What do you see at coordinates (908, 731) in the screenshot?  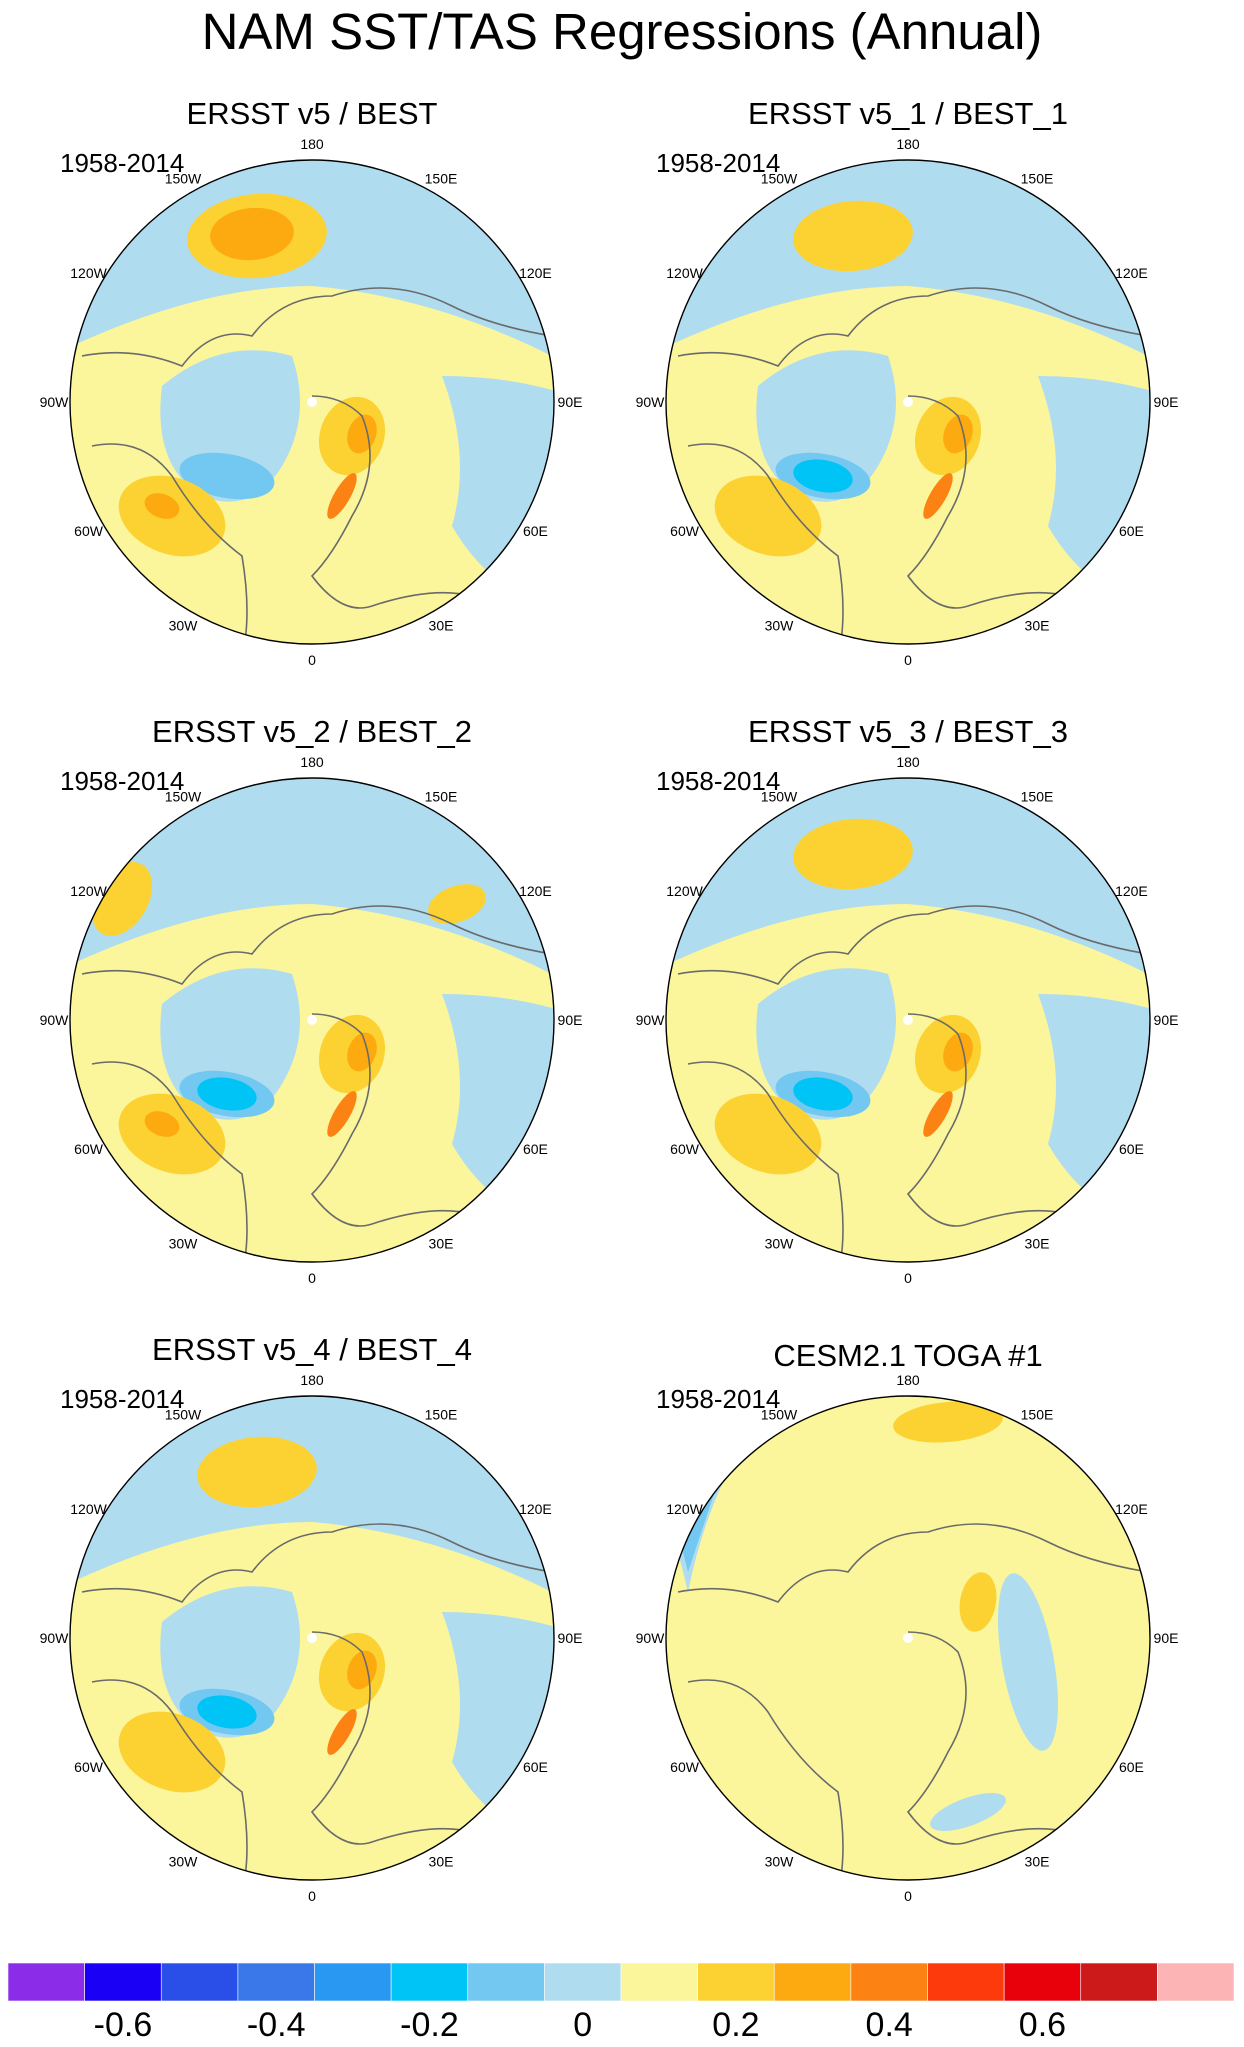 I see `panel-title: ERSST v5_3 / BEST_3` at bounding box center [908, 731].